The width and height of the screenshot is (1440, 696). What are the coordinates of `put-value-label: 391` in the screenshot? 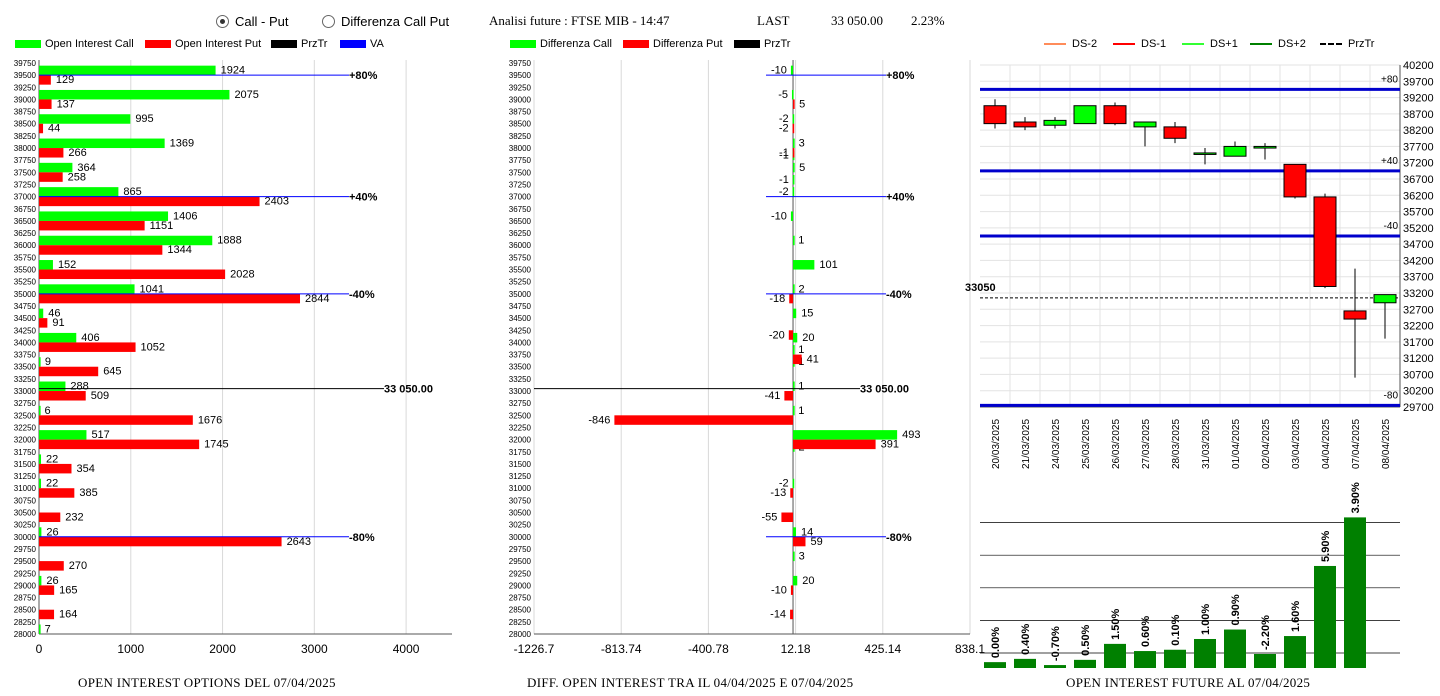 It's located at (890, 445).